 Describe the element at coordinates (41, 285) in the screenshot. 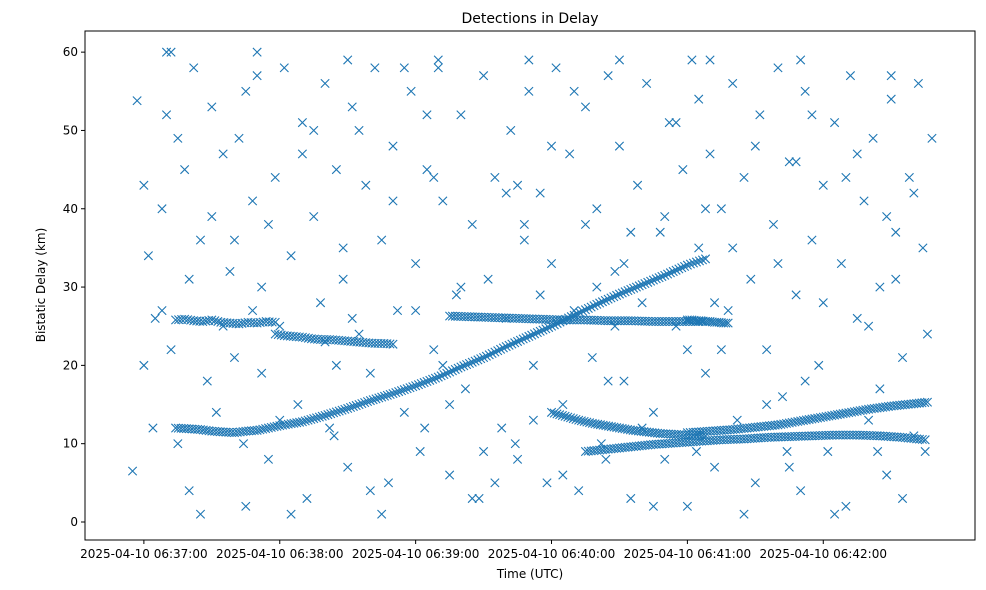

I see `y-axis-label: Bistatic Delay (km)` at that location.